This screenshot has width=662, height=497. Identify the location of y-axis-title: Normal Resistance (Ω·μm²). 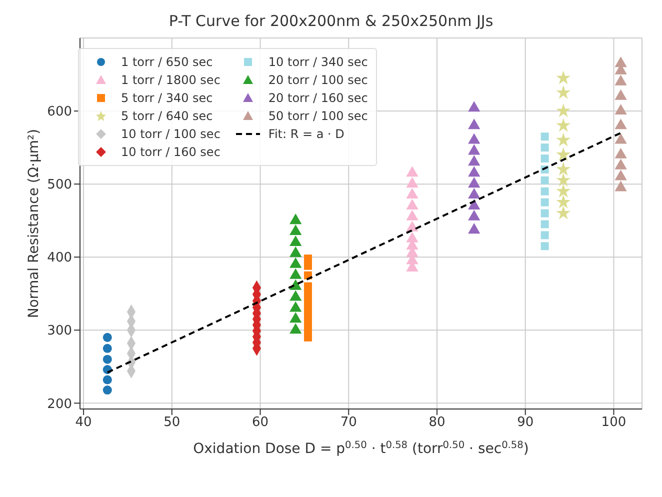
(34, 223).